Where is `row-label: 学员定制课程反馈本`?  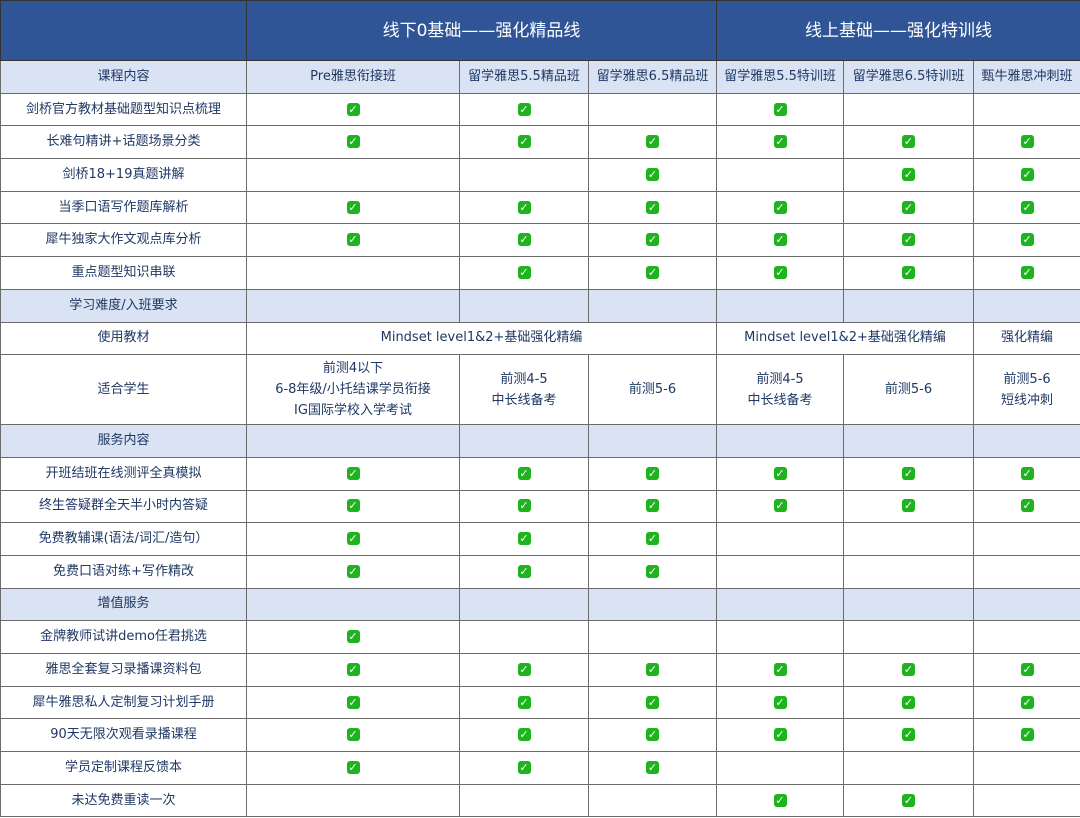
row-label: 学员定制课程反馈本 is located at coordinates (123, 768).